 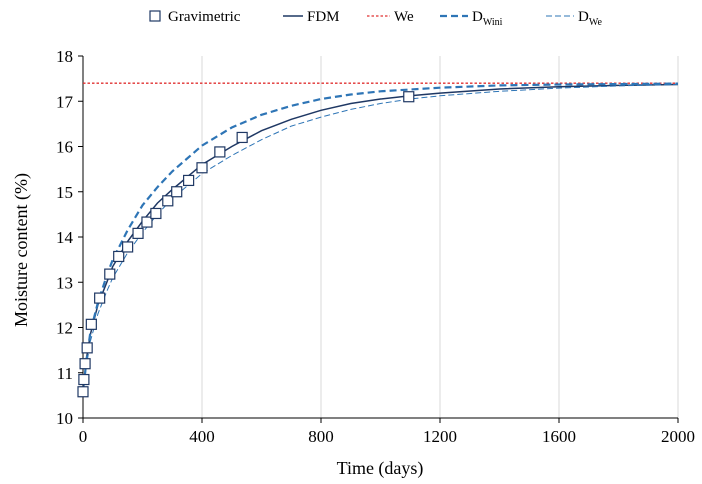 I want to click on x-axis-label: Time (days), so click(x=380, y=468).